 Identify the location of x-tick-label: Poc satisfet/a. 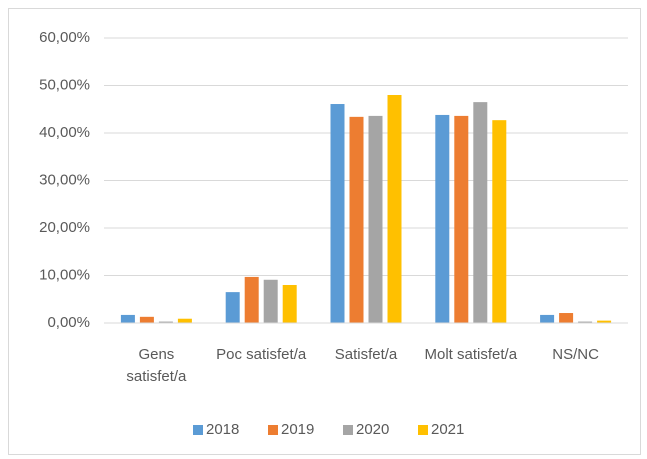
(261, 354).